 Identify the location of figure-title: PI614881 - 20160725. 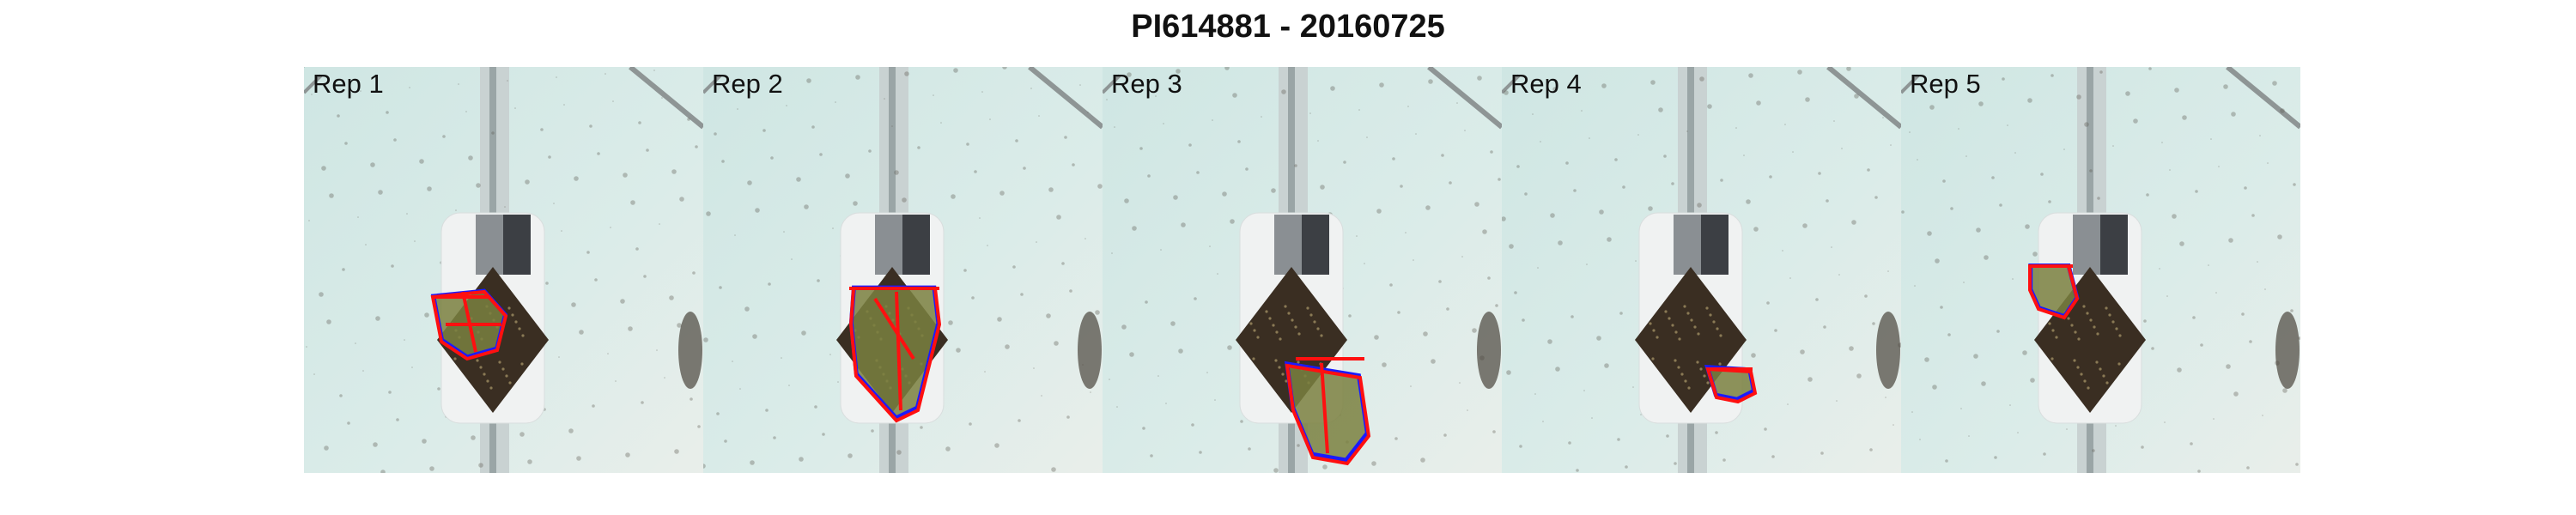
(1288, 27).